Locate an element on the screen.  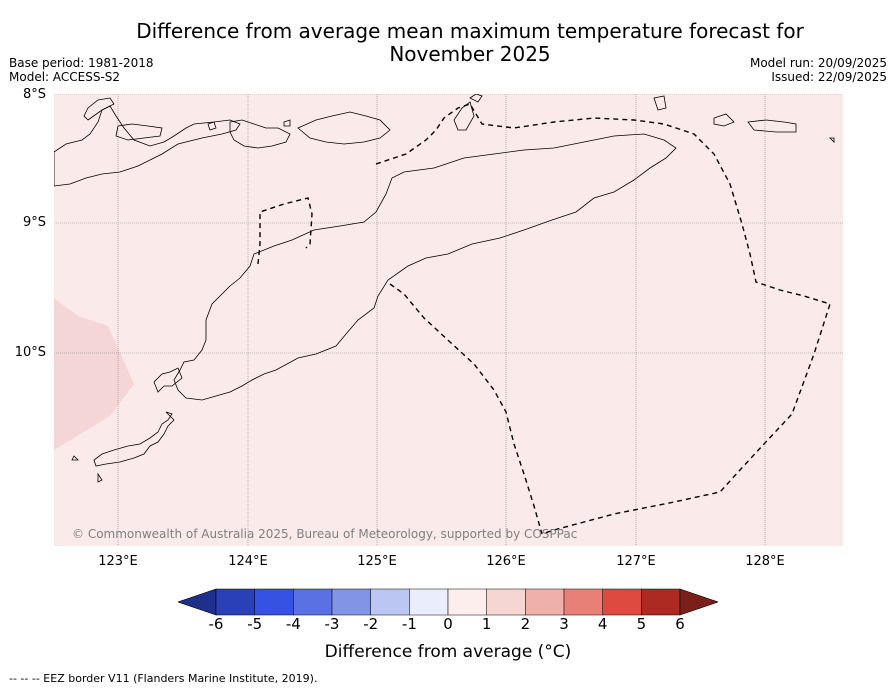
meta-left: Base period: 1981-2018 Model: ACCESS-S2 is located at coordinates (81, 70).